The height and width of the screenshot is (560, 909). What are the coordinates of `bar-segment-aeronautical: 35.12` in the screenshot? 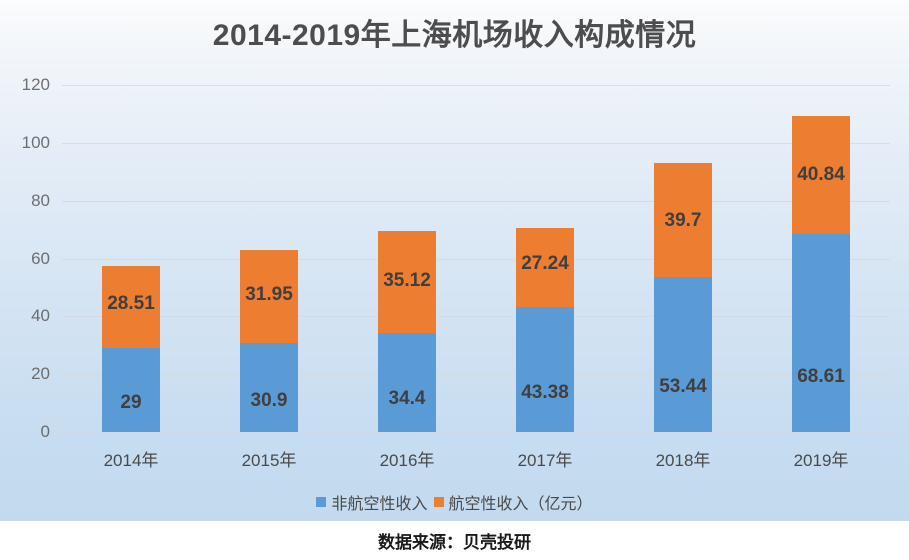 It's located at (407, 281).